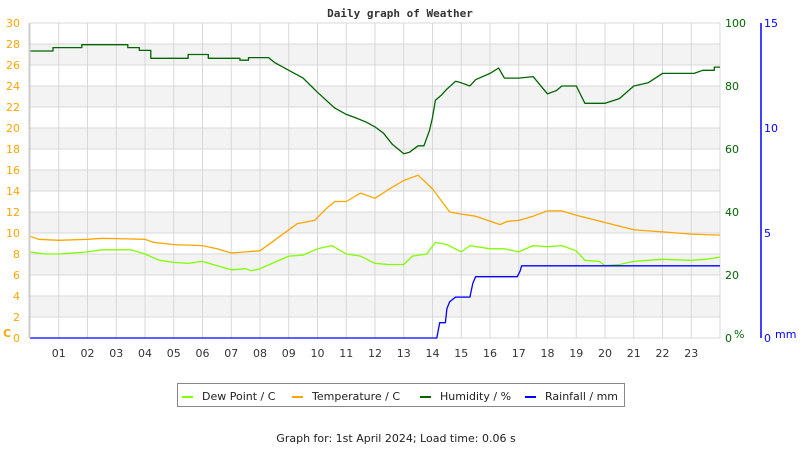  What do you see at coordinates (475, 396) in the screenshot?
I see `legend-label-humidity: Humidity / %` at bounding box center [475, 396].